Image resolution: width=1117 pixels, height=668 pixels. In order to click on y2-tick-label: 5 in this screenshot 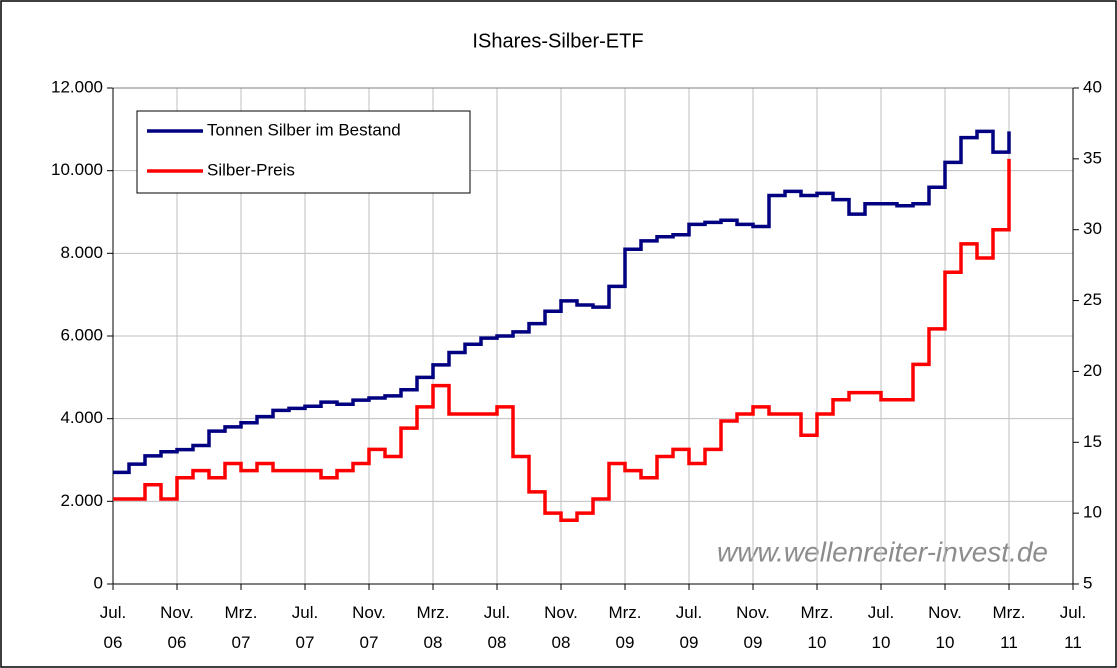, I will do `click(1087, 582)`.